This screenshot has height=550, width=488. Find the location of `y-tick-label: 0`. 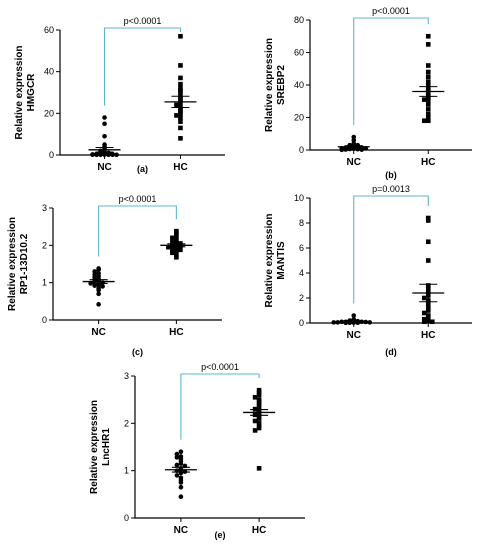

y-tick-label: 0 is located at coordinates (126, 518).